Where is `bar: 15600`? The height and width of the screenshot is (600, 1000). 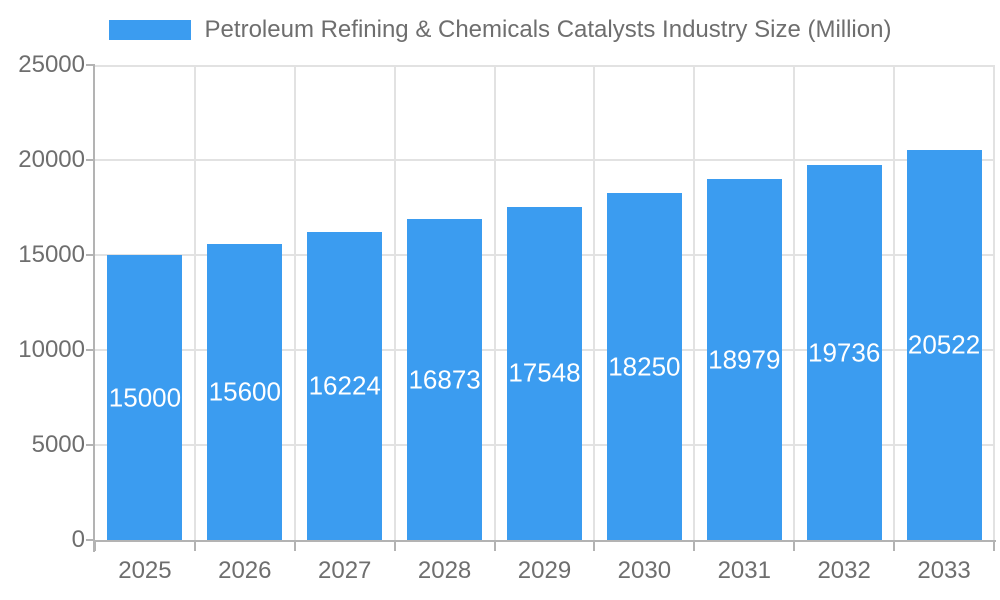 bar: 15600 is located at coordinates (245, 391).